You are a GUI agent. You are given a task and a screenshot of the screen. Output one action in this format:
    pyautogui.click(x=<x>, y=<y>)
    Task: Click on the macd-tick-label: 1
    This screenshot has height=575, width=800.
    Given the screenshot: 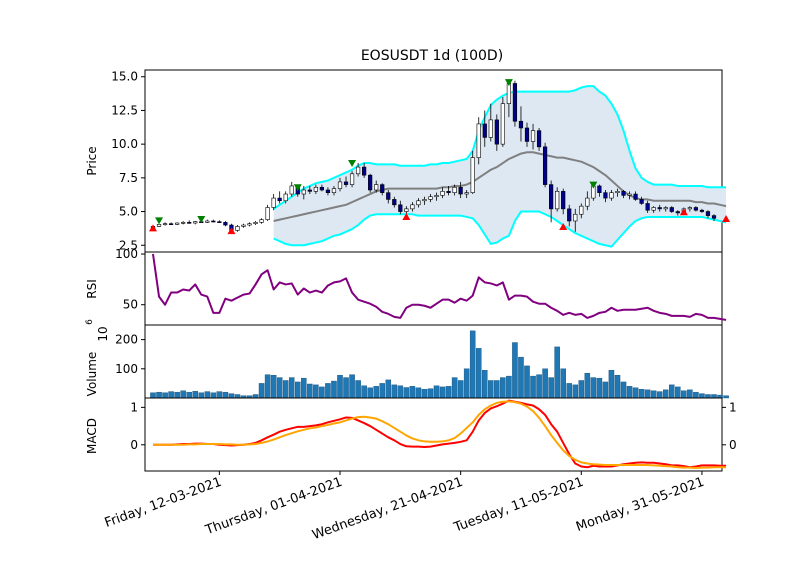 What is the action you would take?
    pyautogui.click(x=134, y=407)
    